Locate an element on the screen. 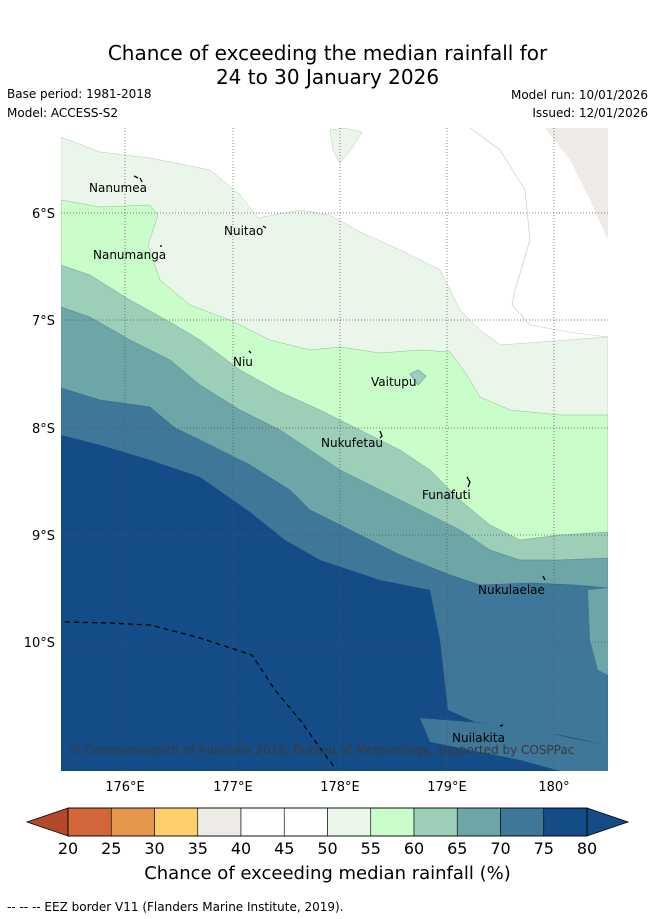 Image resolution: width=655 pixels, height=919 pixels. lon-label-178e: 178°E is located at coordinates (340, 787).